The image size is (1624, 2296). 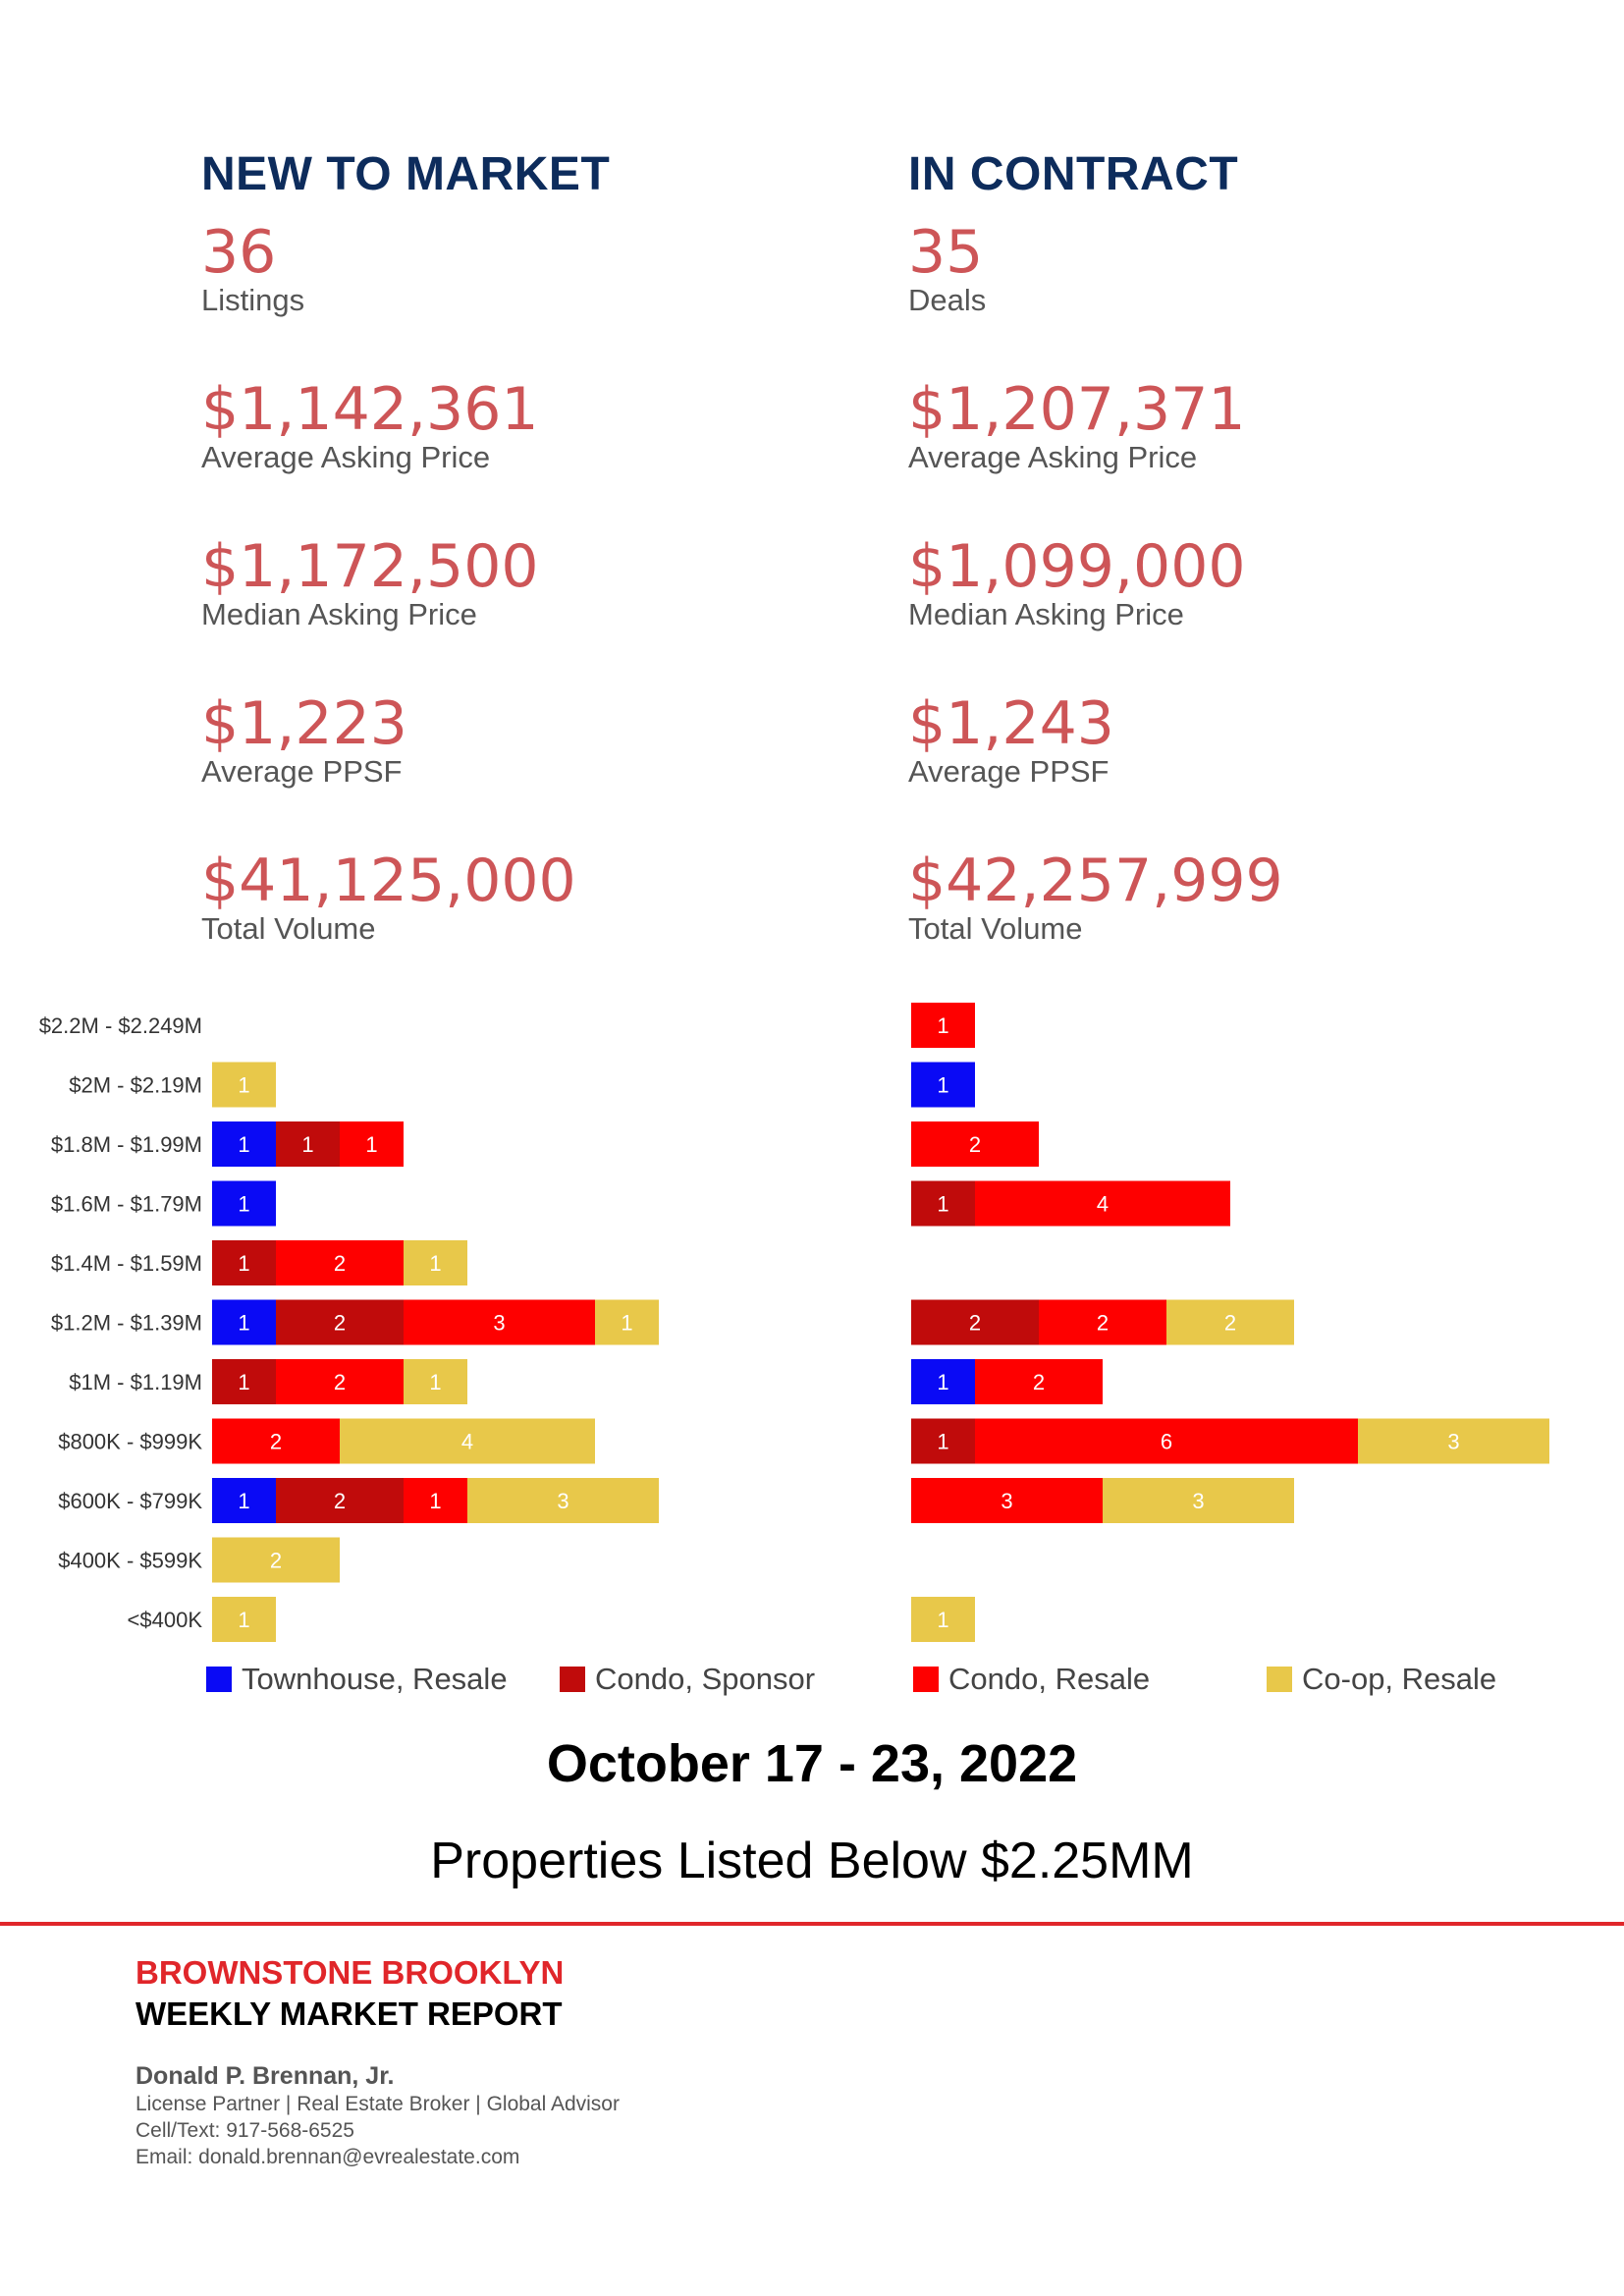 I want to click on category-tick-label: $400K - $599K, so click(x=130, y=1561).